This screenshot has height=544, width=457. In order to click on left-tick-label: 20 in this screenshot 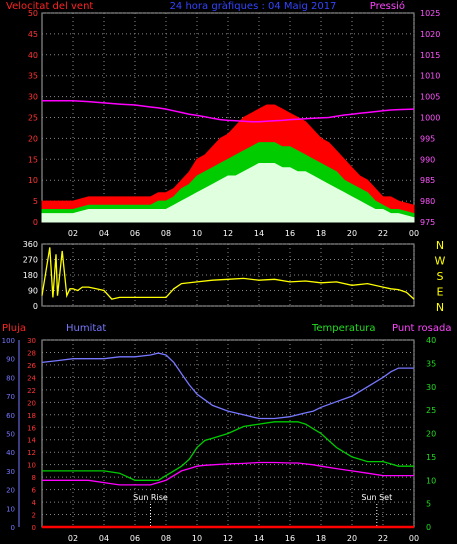, I will do `click(33, 138)`.